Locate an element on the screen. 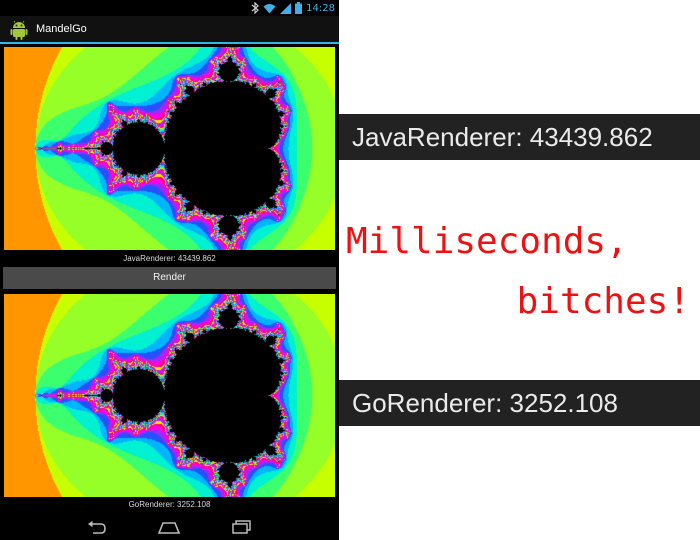 The image size is (700, 540). go-renderer-time: GoRenderer: 3252.108 is located at coordinates (169, 504).